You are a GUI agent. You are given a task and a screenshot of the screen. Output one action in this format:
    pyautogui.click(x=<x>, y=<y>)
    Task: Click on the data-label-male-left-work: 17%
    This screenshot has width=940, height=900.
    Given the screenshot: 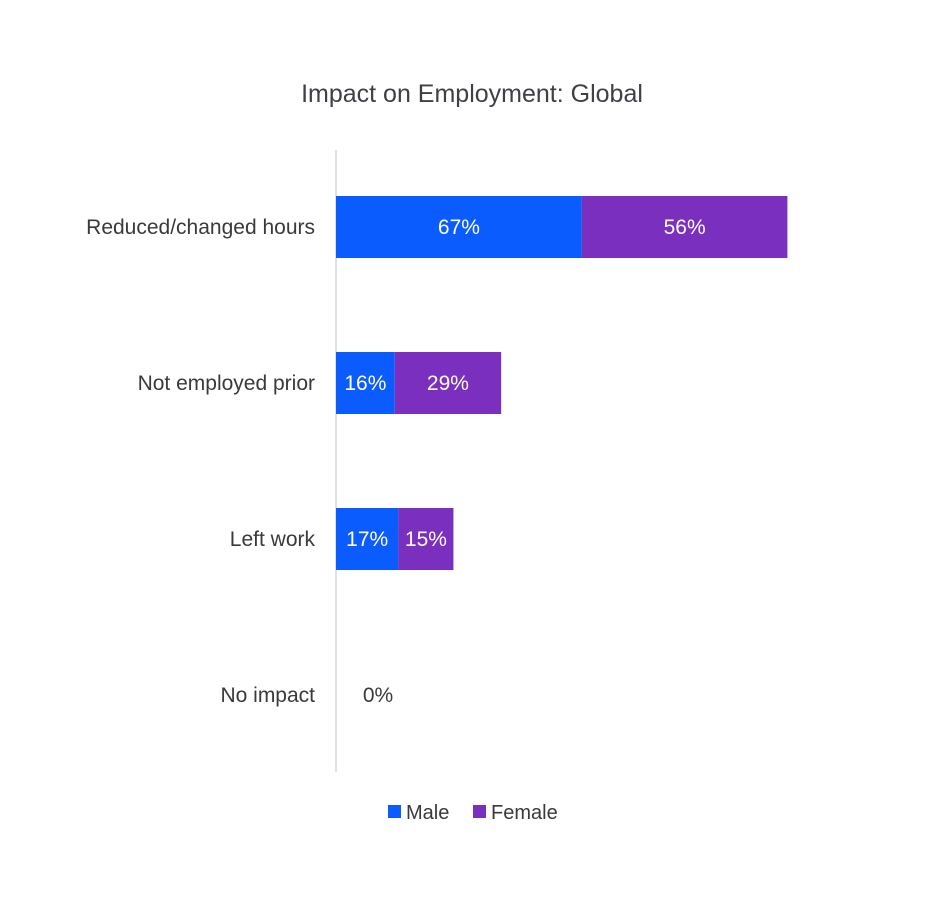 What is the action you would take?
    pyautogui.click(x=367, y=539)
    